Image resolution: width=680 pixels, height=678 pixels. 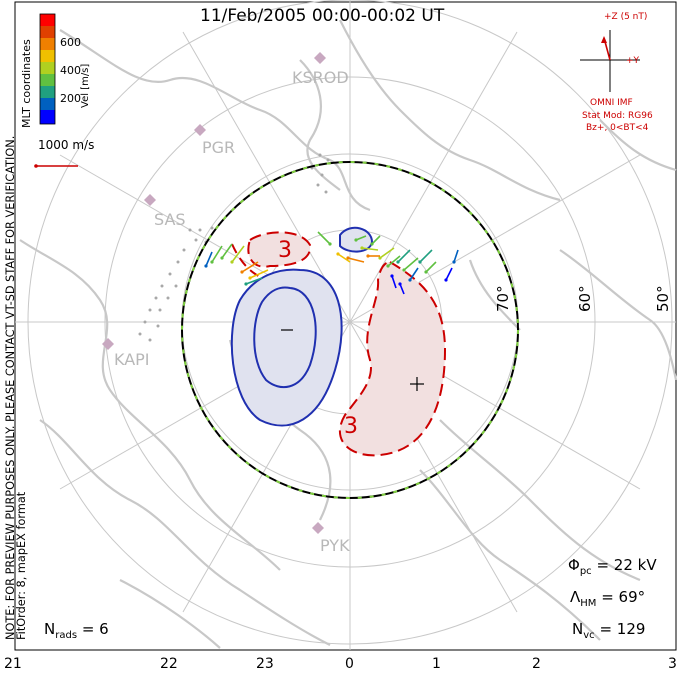 I want to click on colorbar-tick-400: 400, so click(x=70, y=70).